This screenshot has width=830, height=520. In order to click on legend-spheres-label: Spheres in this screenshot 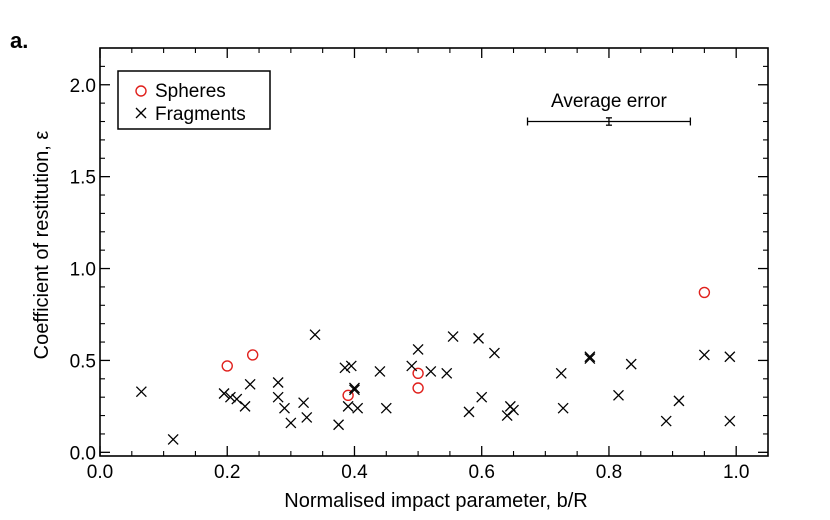, I will do `click(190, 91)`.